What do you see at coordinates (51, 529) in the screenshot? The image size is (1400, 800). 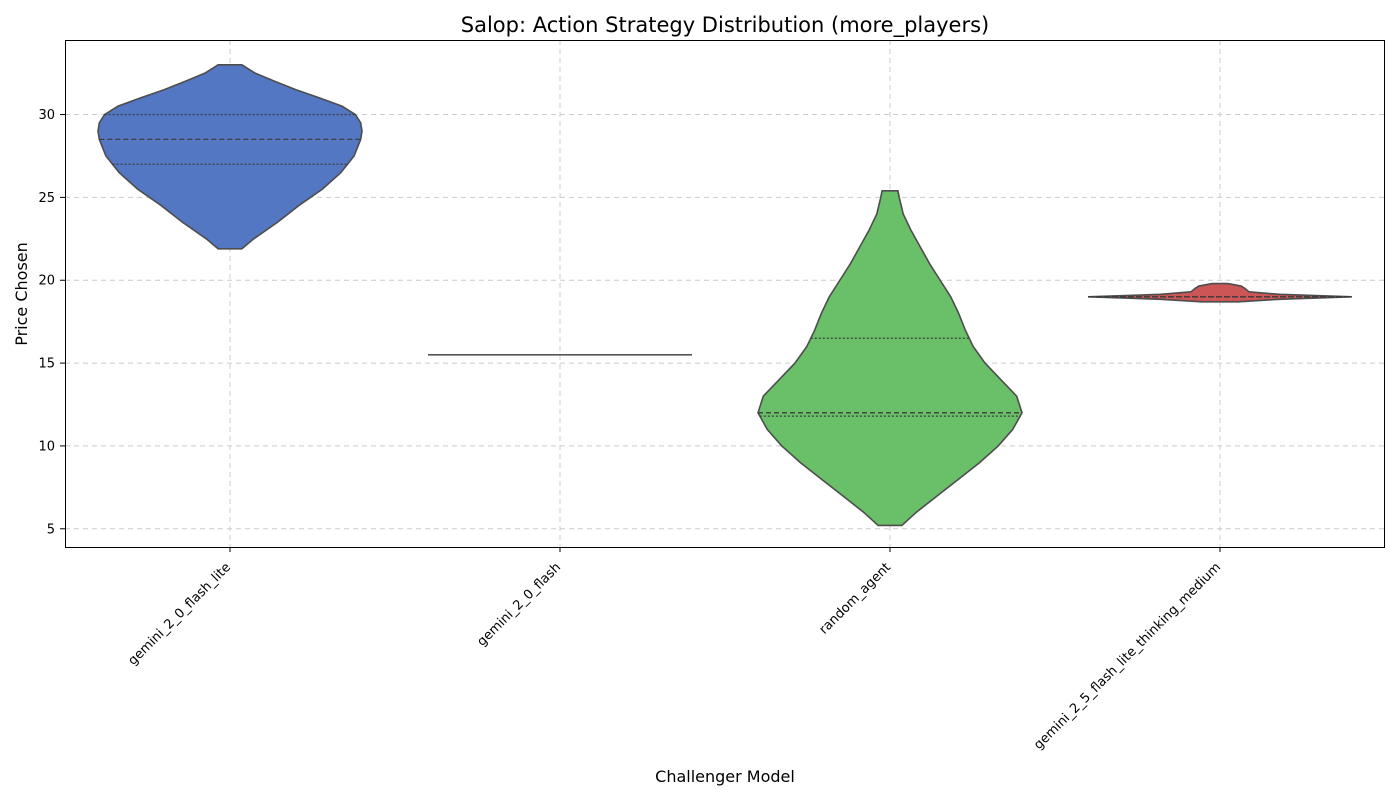 I see `y-tick-label: 5` at bounding box center [51, 529].